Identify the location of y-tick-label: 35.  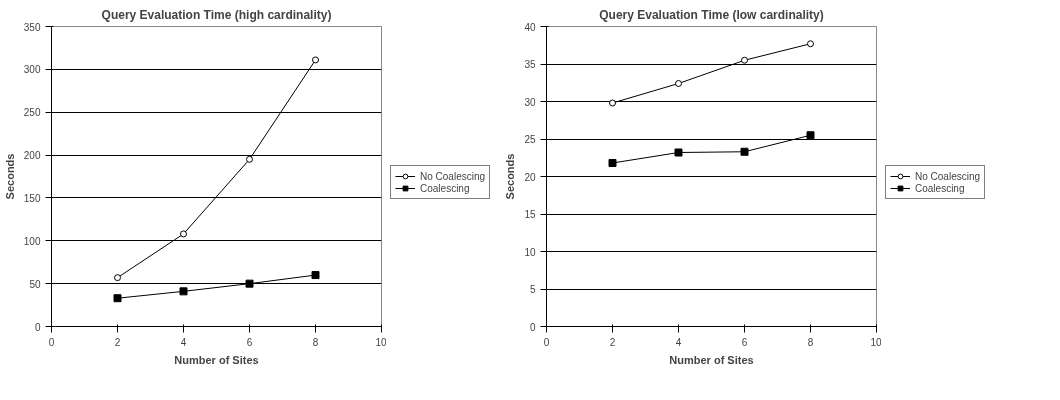
(530, 64).